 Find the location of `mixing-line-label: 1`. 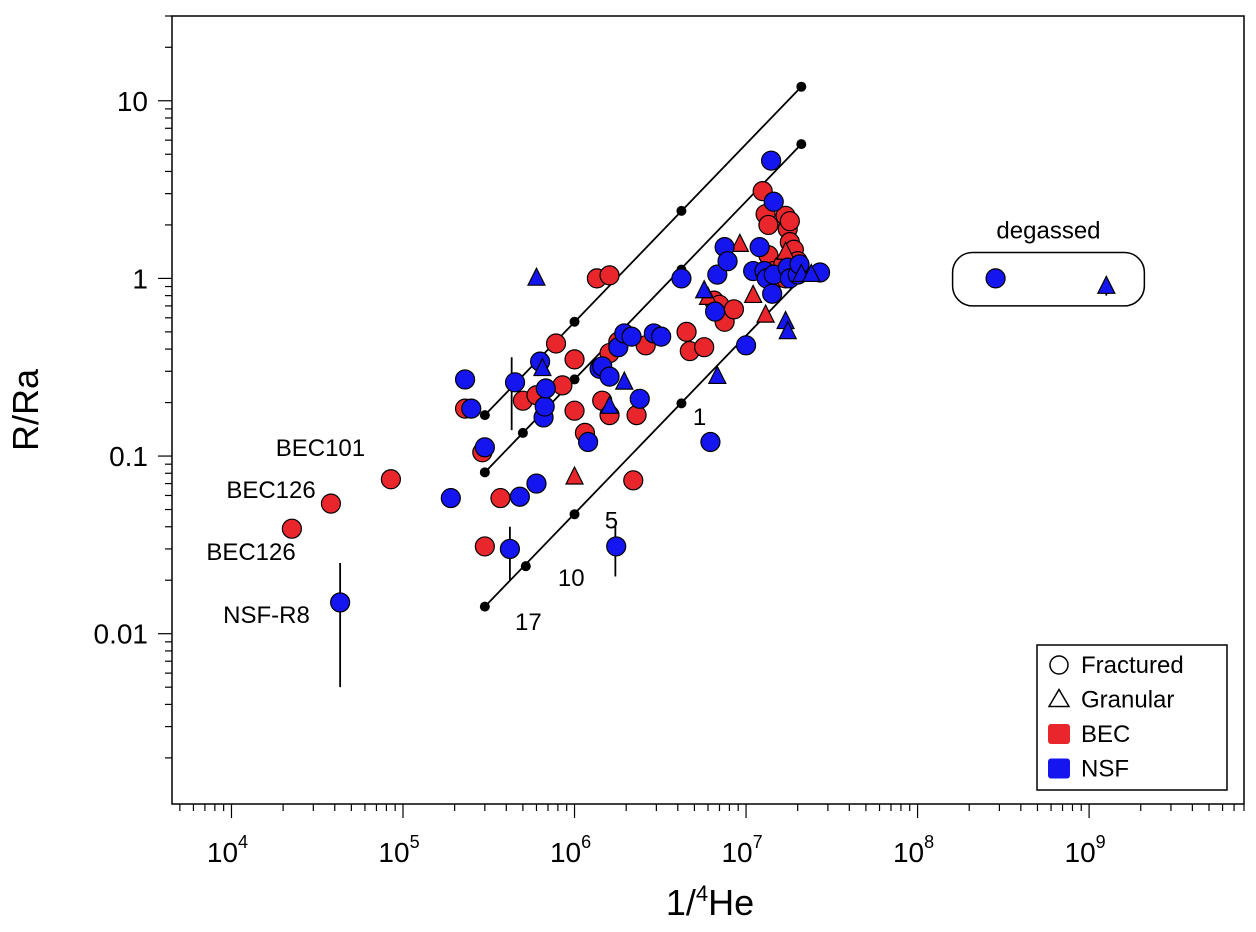

mixing-line-label: 1 is located at coordinates (699, 417).